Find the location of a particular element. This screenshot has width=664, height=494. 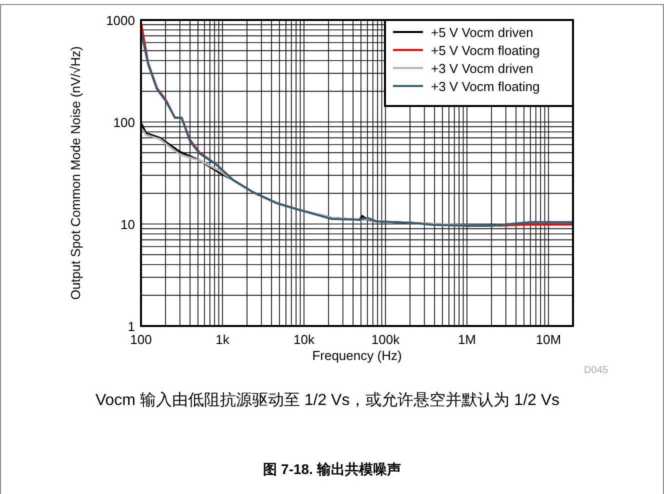

y-axis-title: Output Spot Common Mode Noise (nV/√Hz) is located at coordinates (75, 173).